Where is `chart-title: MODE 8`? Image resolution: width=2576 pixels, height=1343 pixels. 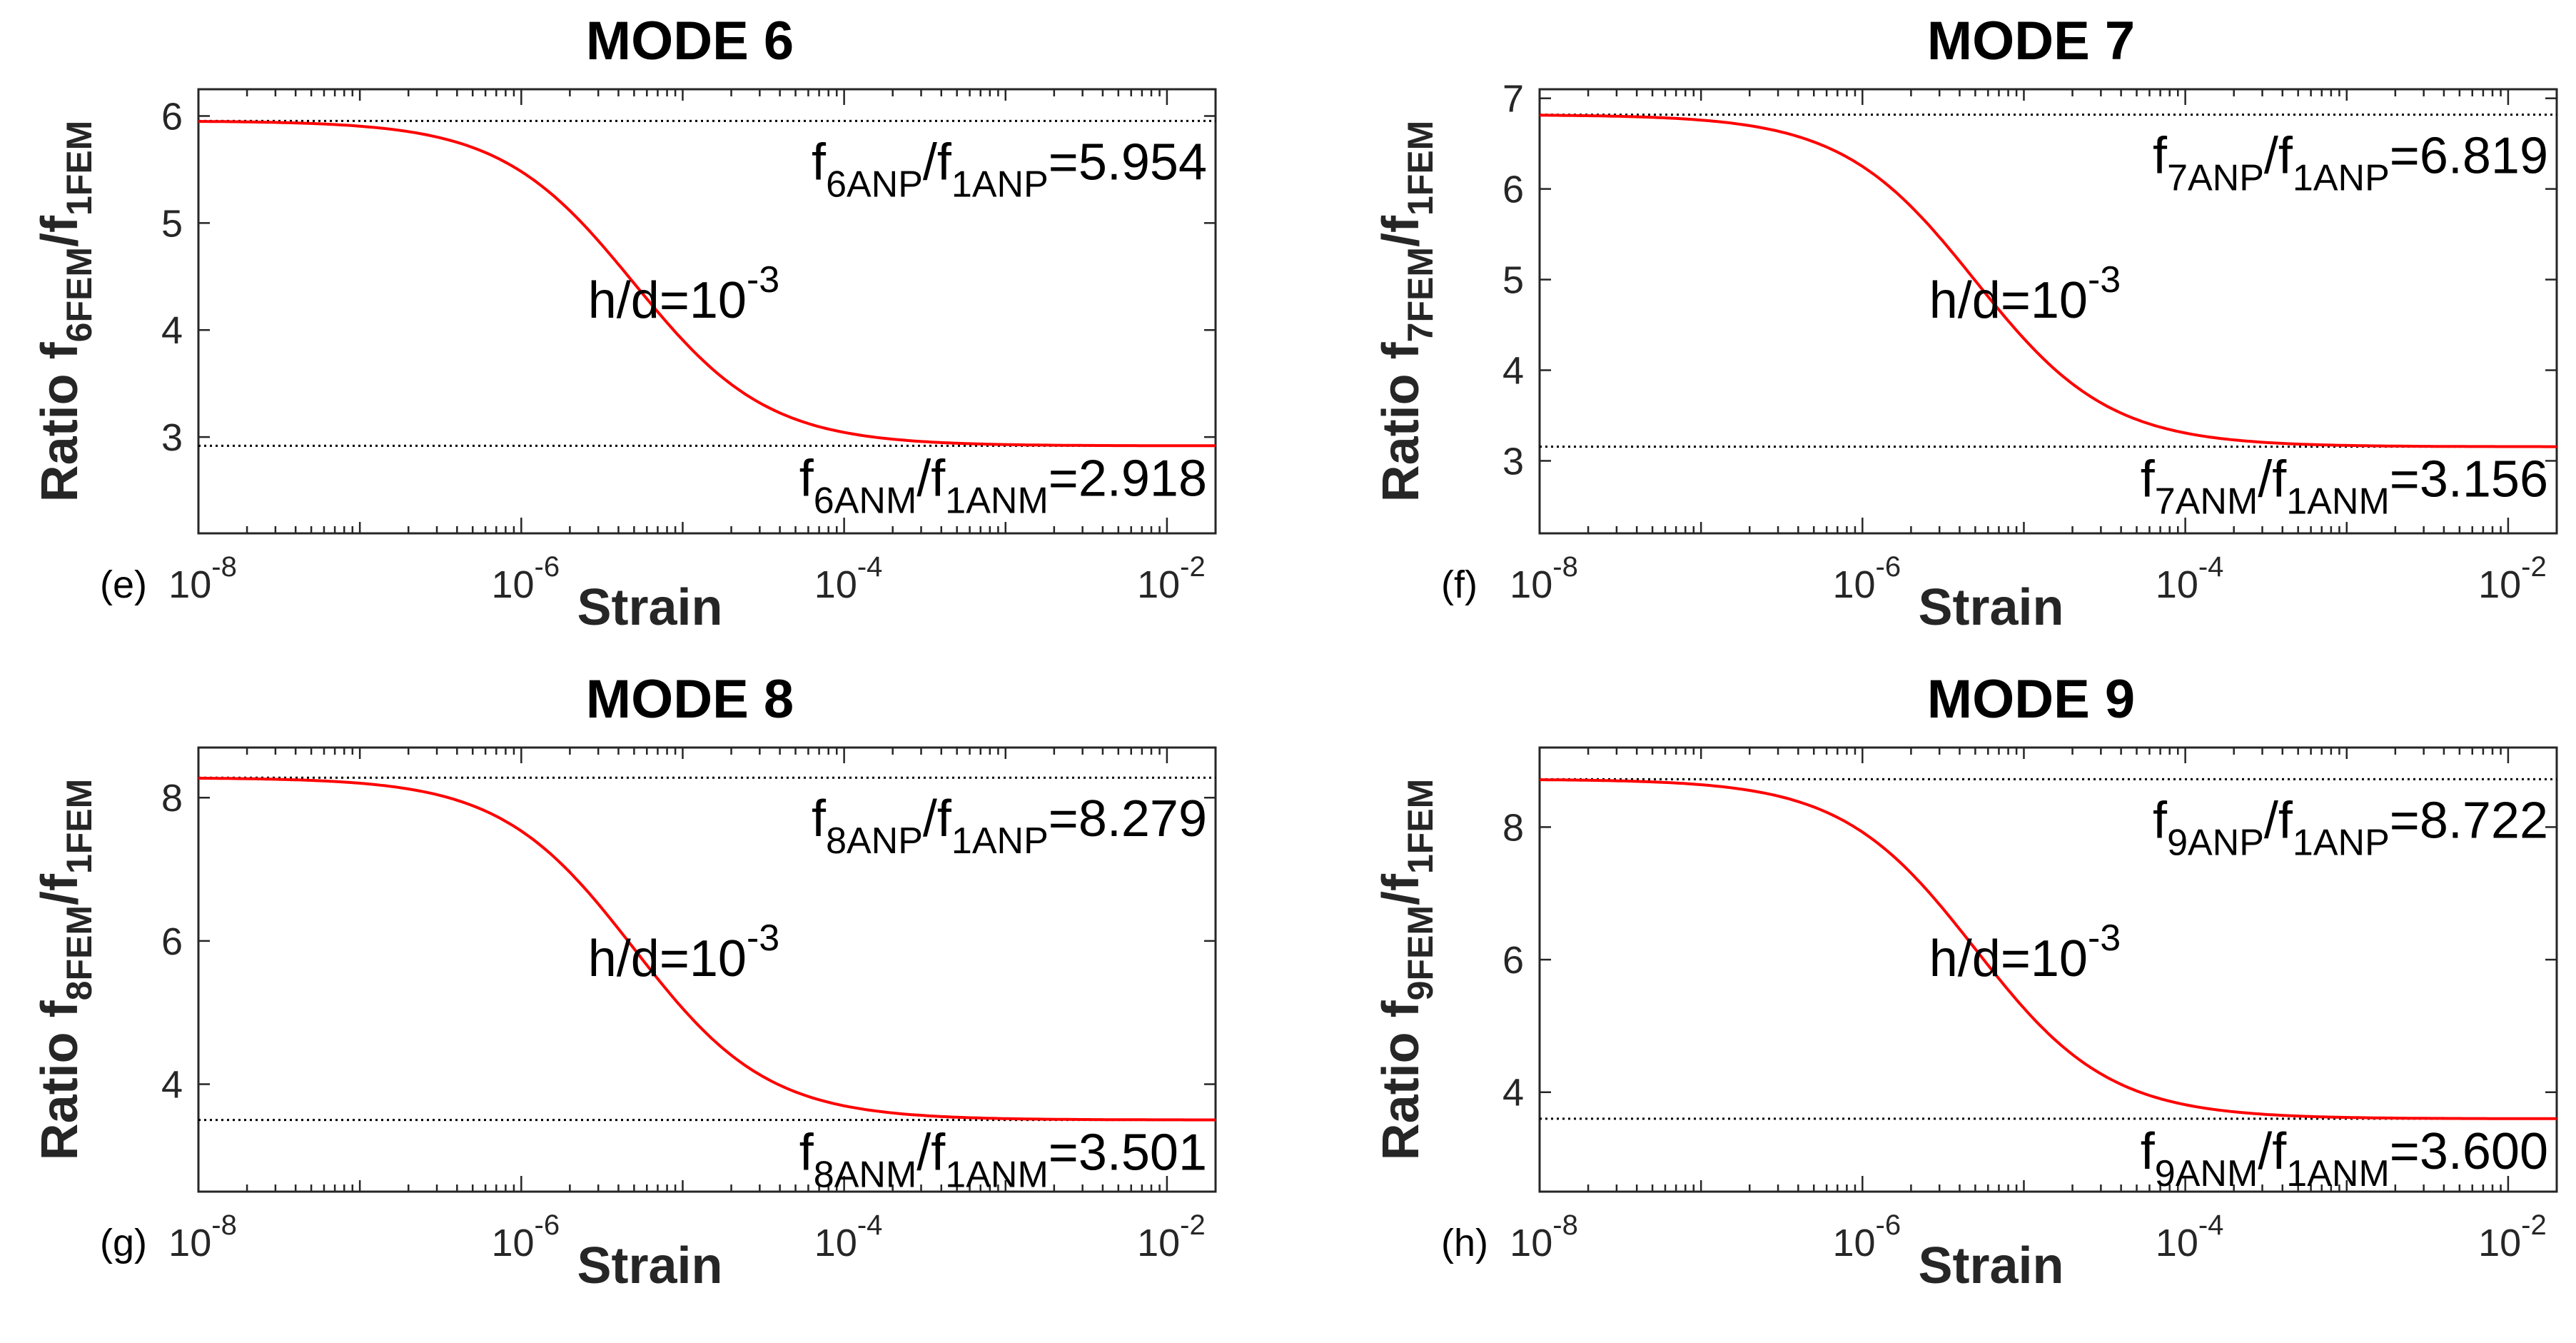
chart-title: MODE 8 is located at coordinates (690, 699).